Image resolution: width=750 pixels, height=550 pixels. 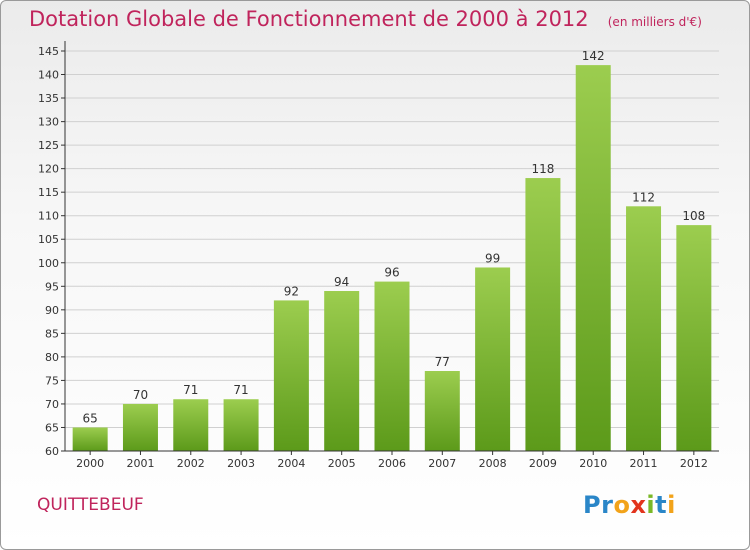 I want to click on y-tick-label: 120, so click(x=48, y=169).